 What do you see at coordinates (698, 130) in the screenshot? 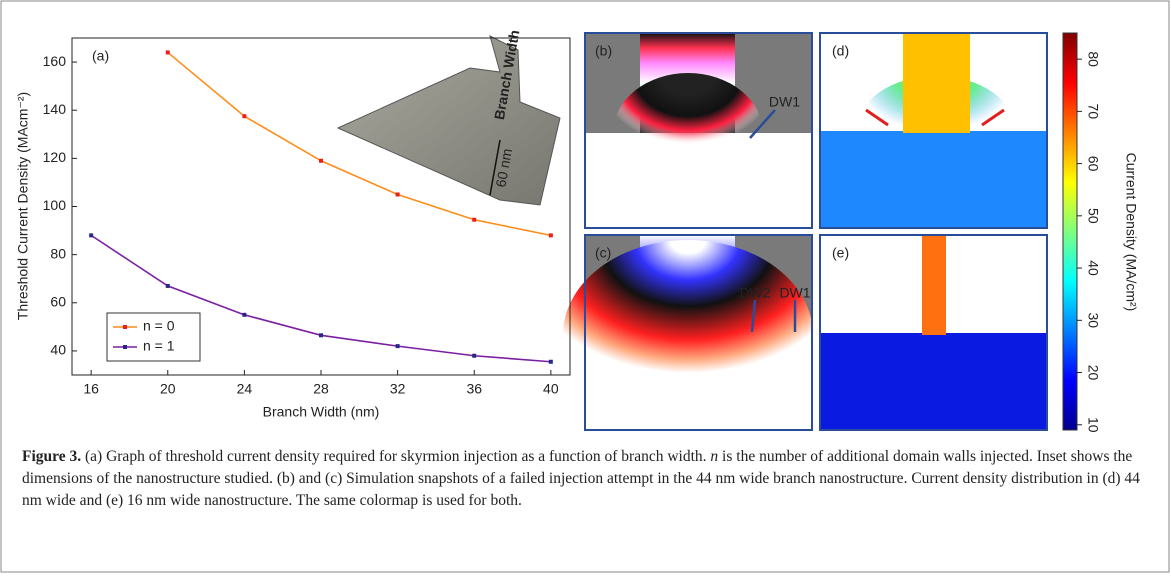
I see `panel-b` at bounding box center [698, 130].